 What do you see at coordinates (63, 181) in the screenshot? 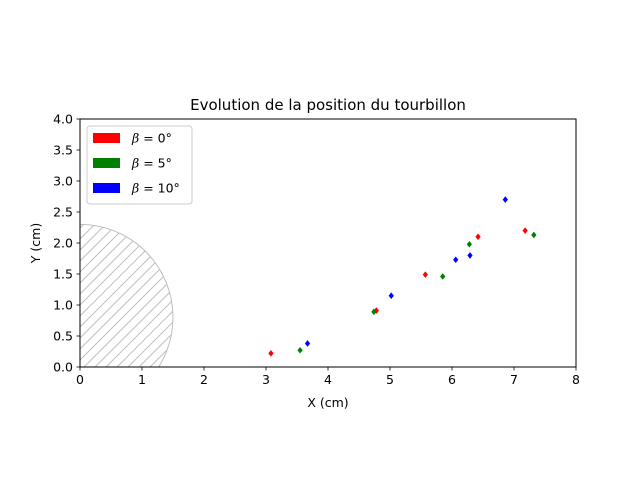
I see `y-tick-label: 3.0` at bounding box center [63, 181].